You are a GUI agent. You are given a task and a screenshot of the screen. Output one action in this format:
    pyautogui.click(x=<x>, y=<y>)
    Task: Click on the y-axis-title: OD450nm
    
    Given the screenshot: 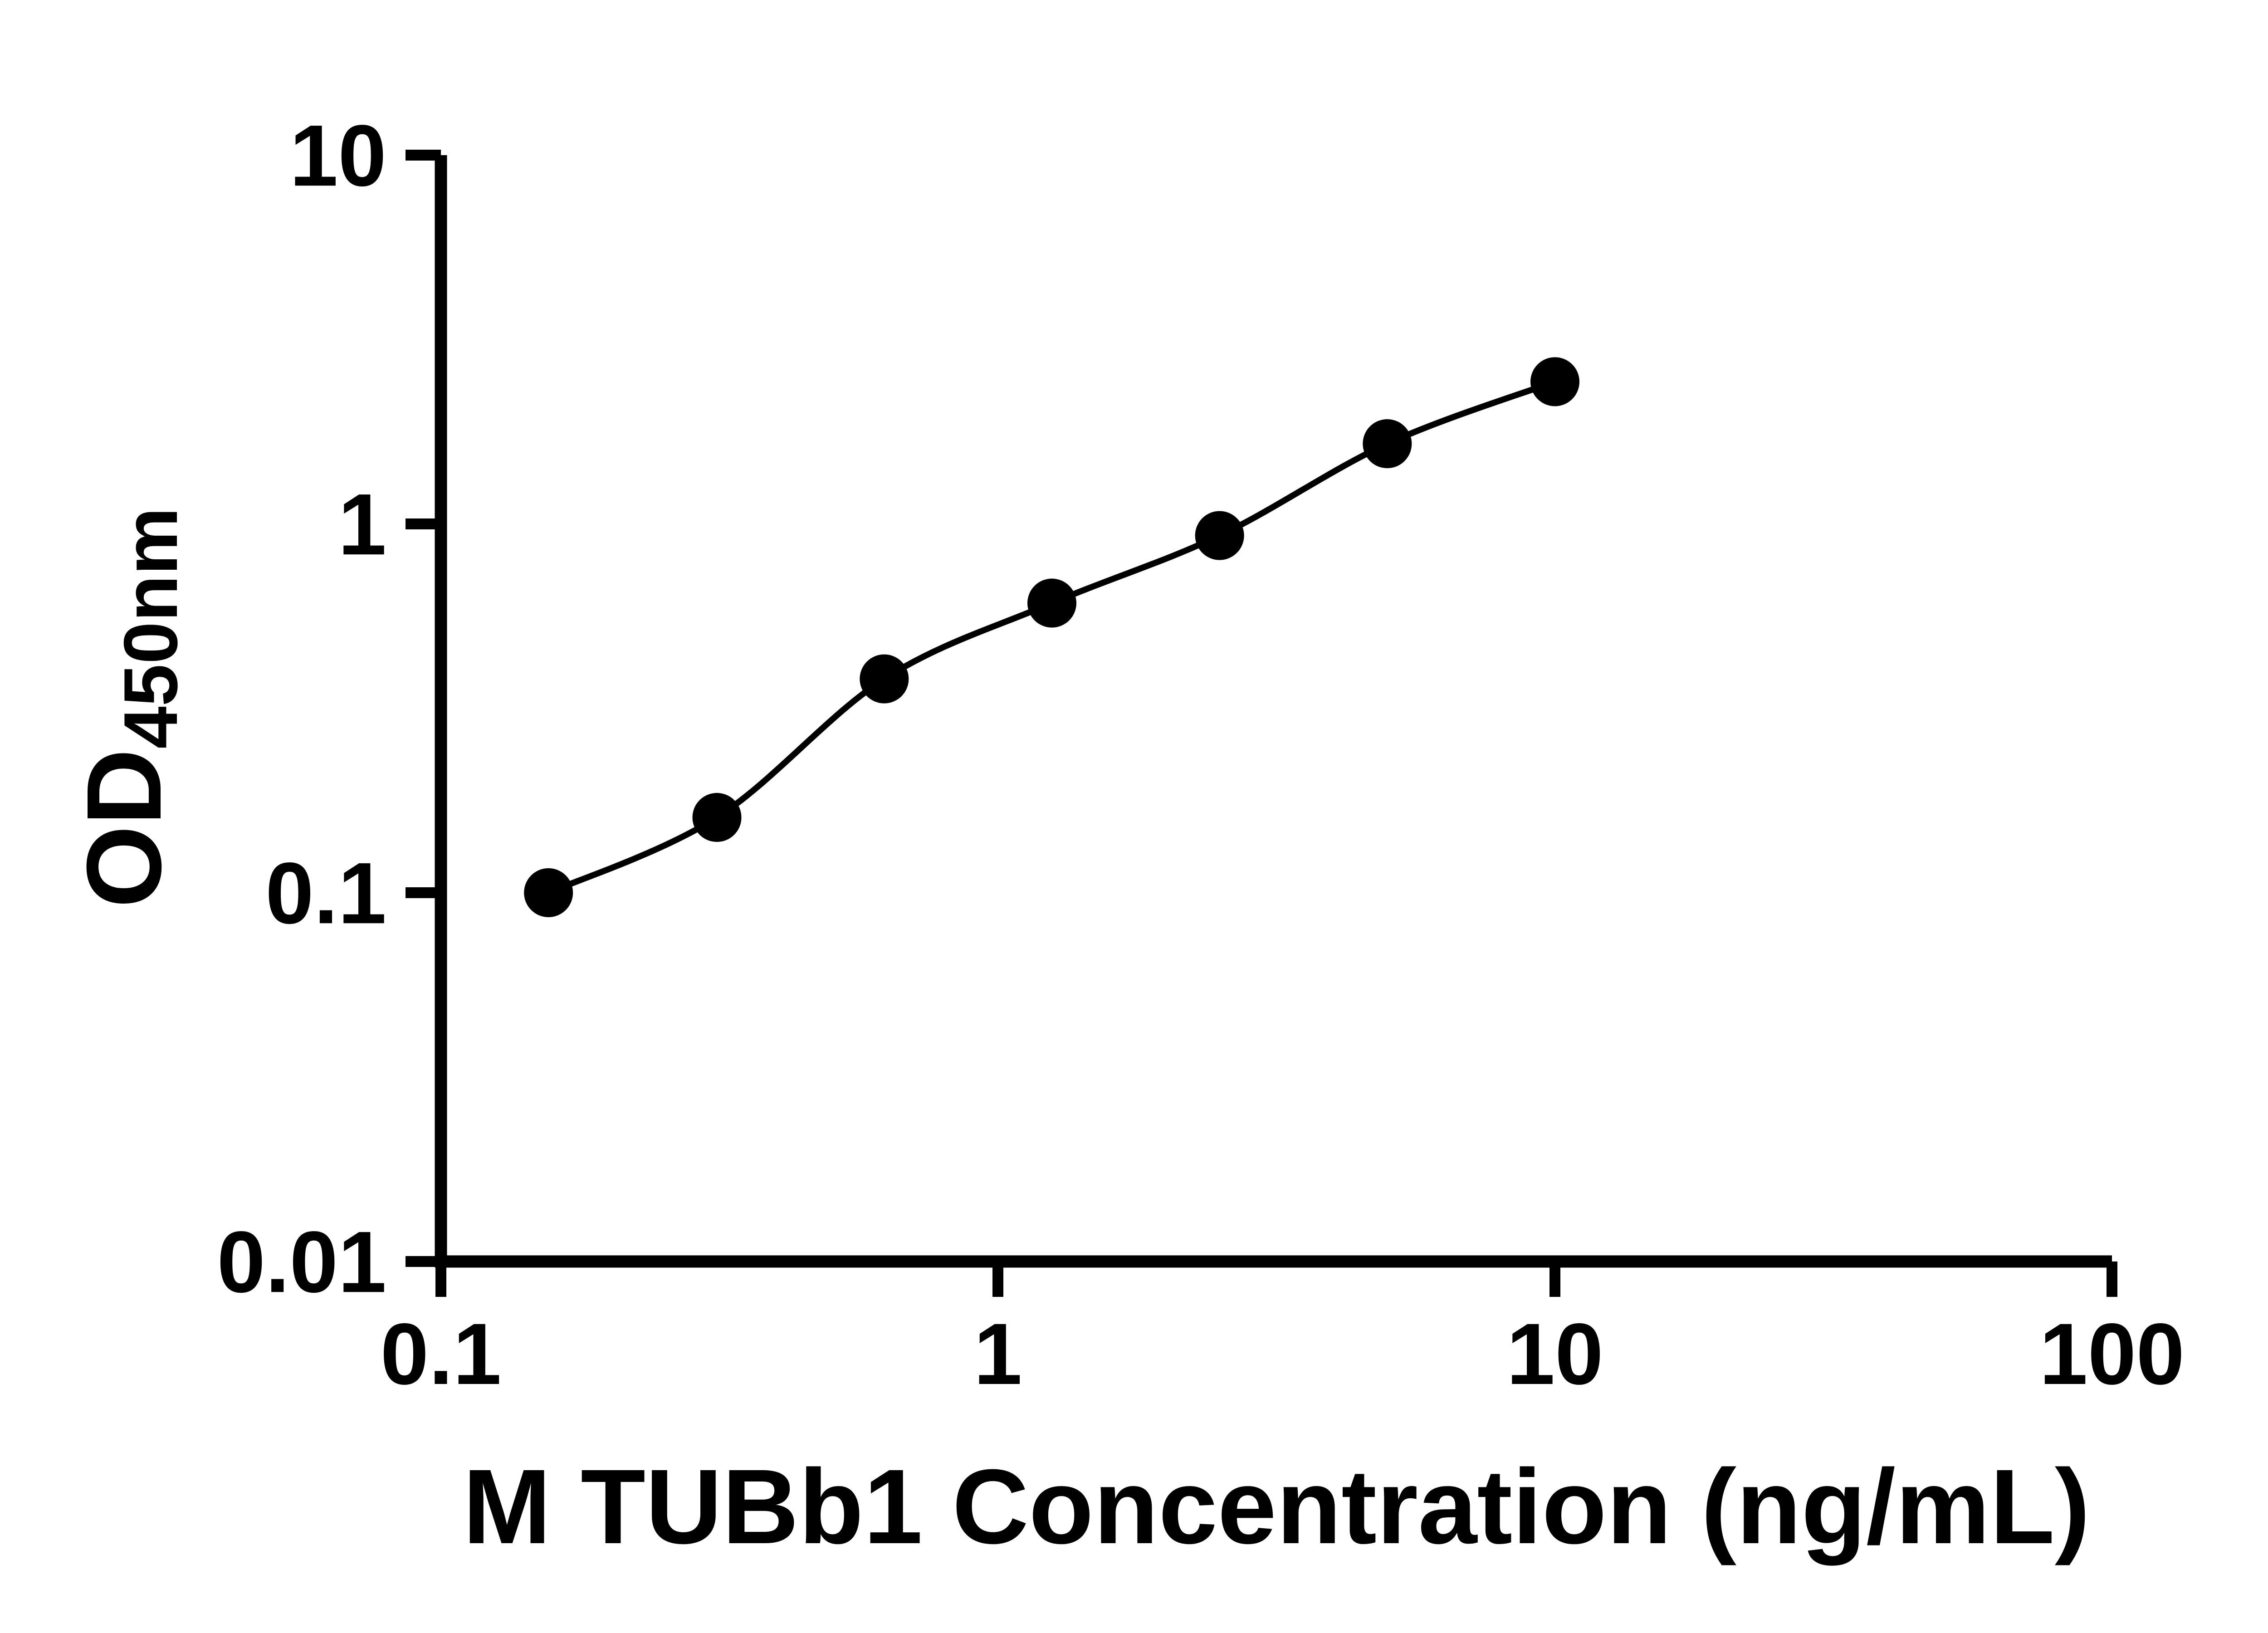 What is the action you would take?
    pyautogui.click(x=129, y=707)
    